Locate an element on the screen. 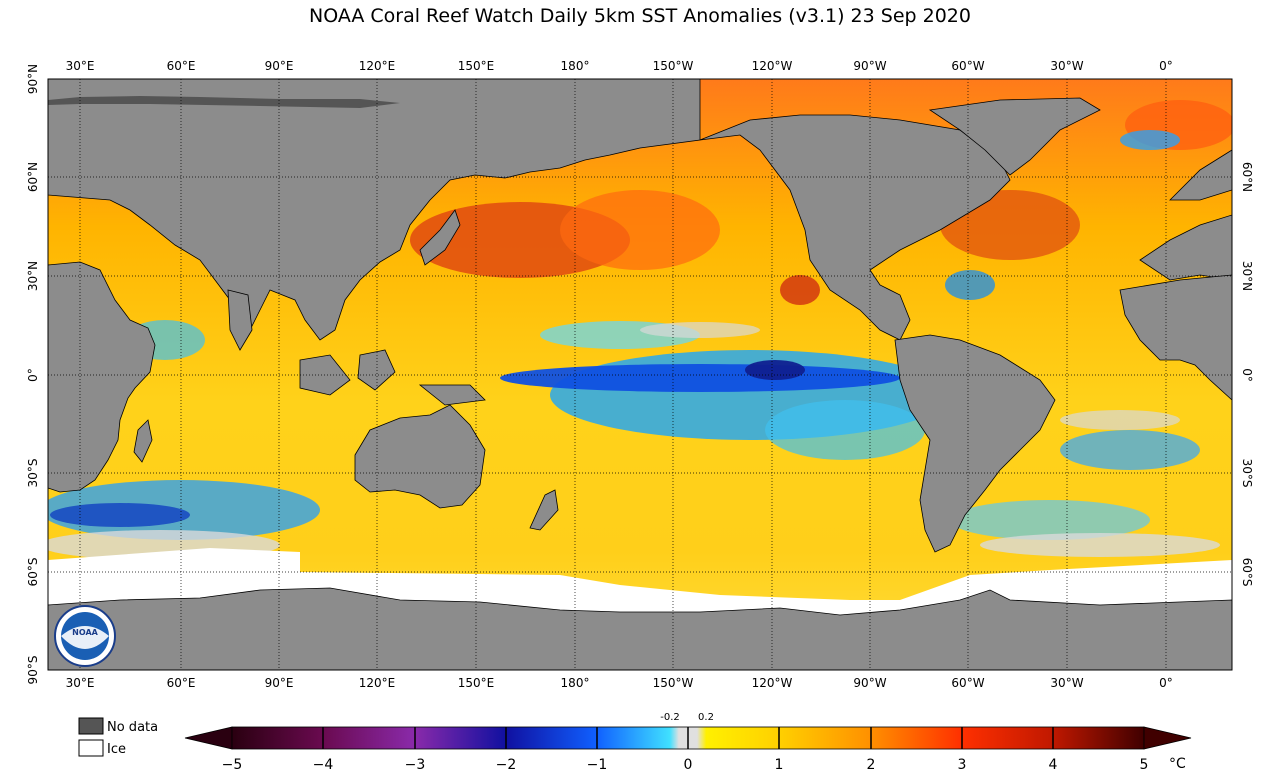  lat-labels-right: 60°N 30°N 0° 30°S 60°S is located at coordinates (1247, 374).